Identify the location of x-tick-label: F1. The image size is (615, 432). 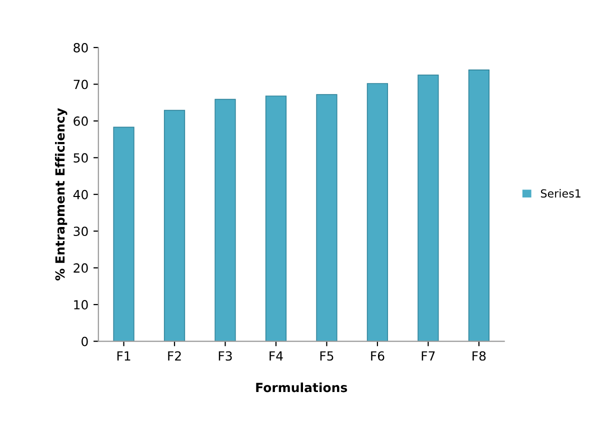
(123, 355).